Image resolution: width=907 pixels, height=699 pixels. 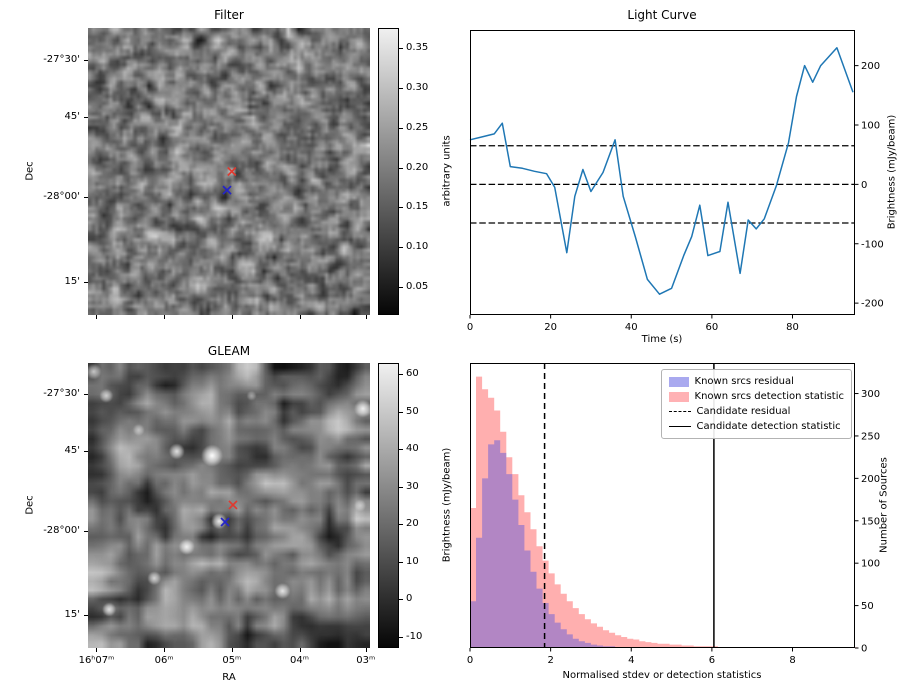 What do you see at coordinates (388, 171) in the screenshot?
I see `filter-colorbar` at bounding box center [388, 171].